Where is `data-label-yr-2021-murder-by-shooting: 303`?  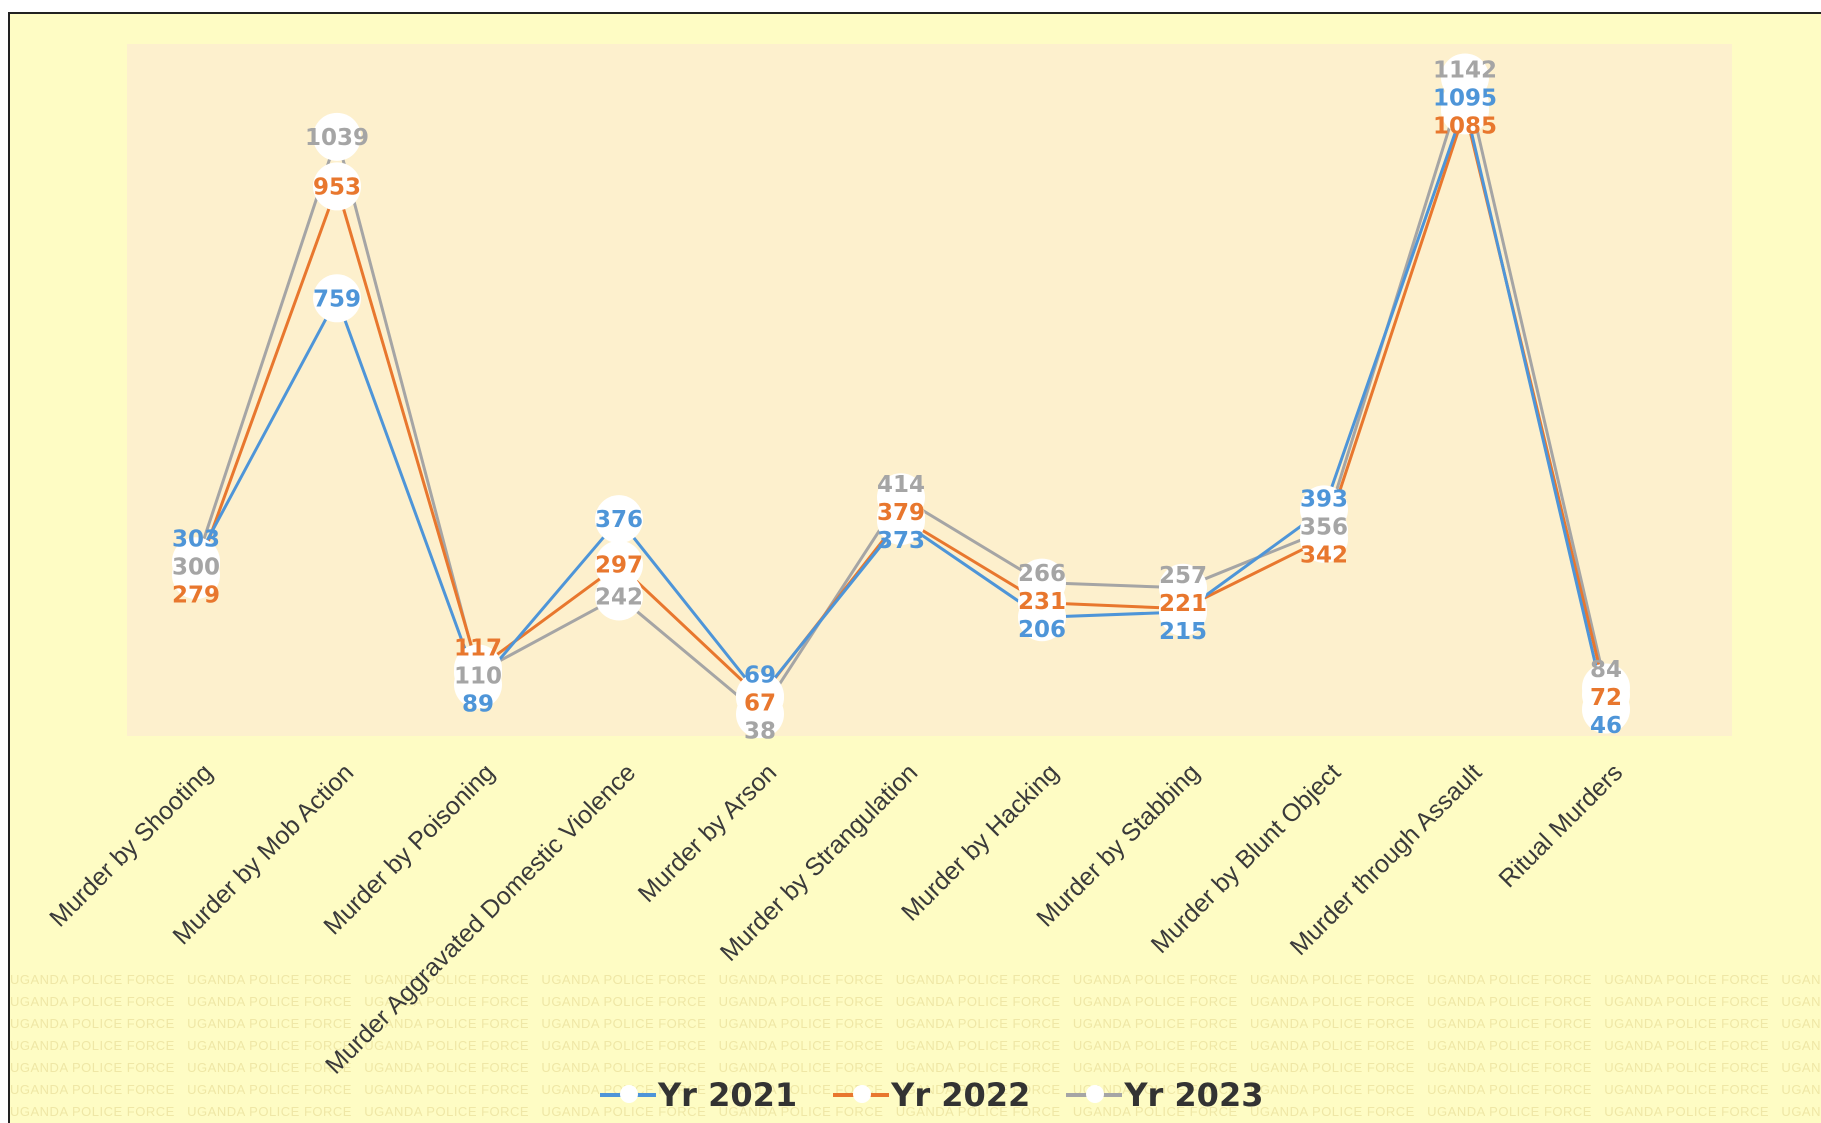 data-label-yr-2021-murder-by-shooting: 303 is located at coordinates (196, 540).